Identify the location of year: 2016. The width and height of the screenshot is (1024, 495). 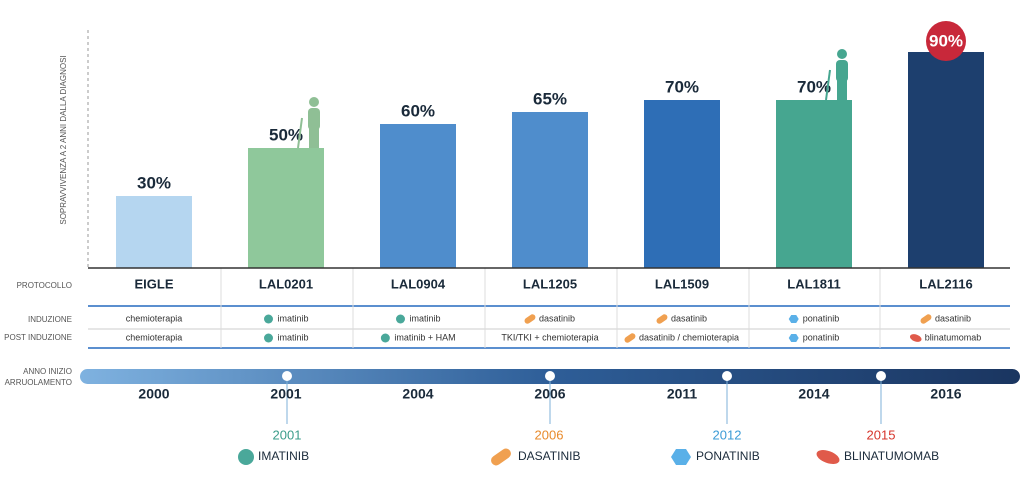
(945, 394).